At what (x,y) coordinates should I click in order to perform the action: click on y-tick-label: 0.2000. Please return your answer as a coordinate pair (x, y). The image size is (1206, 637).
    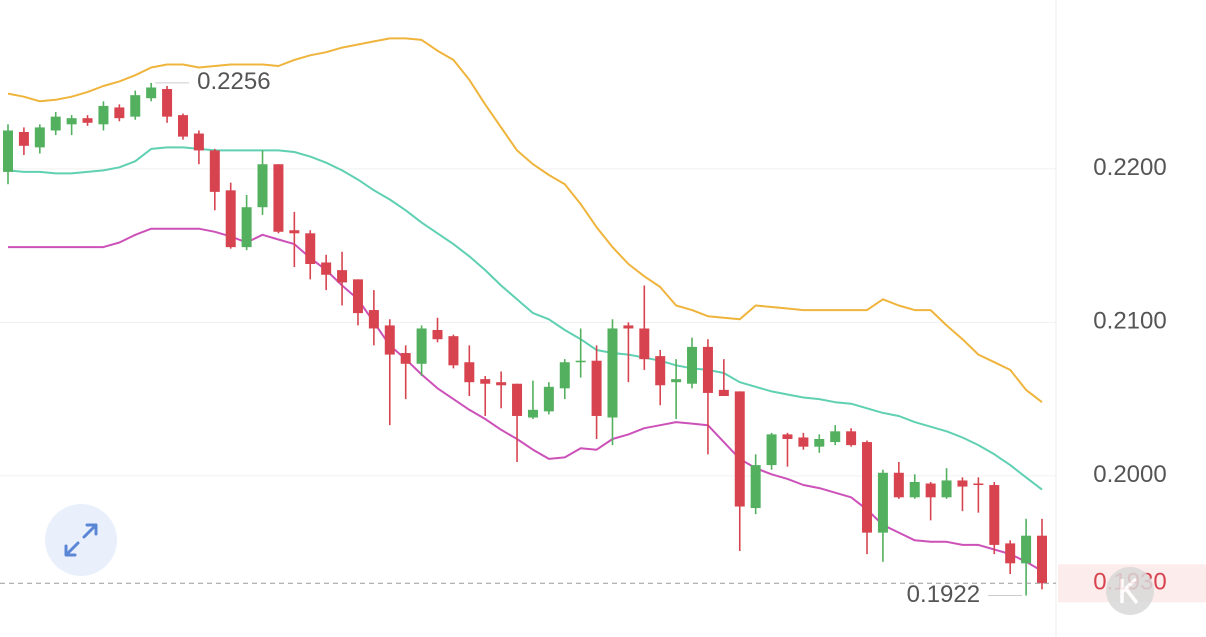
    Looking at the image, I should click on (1129, 474).